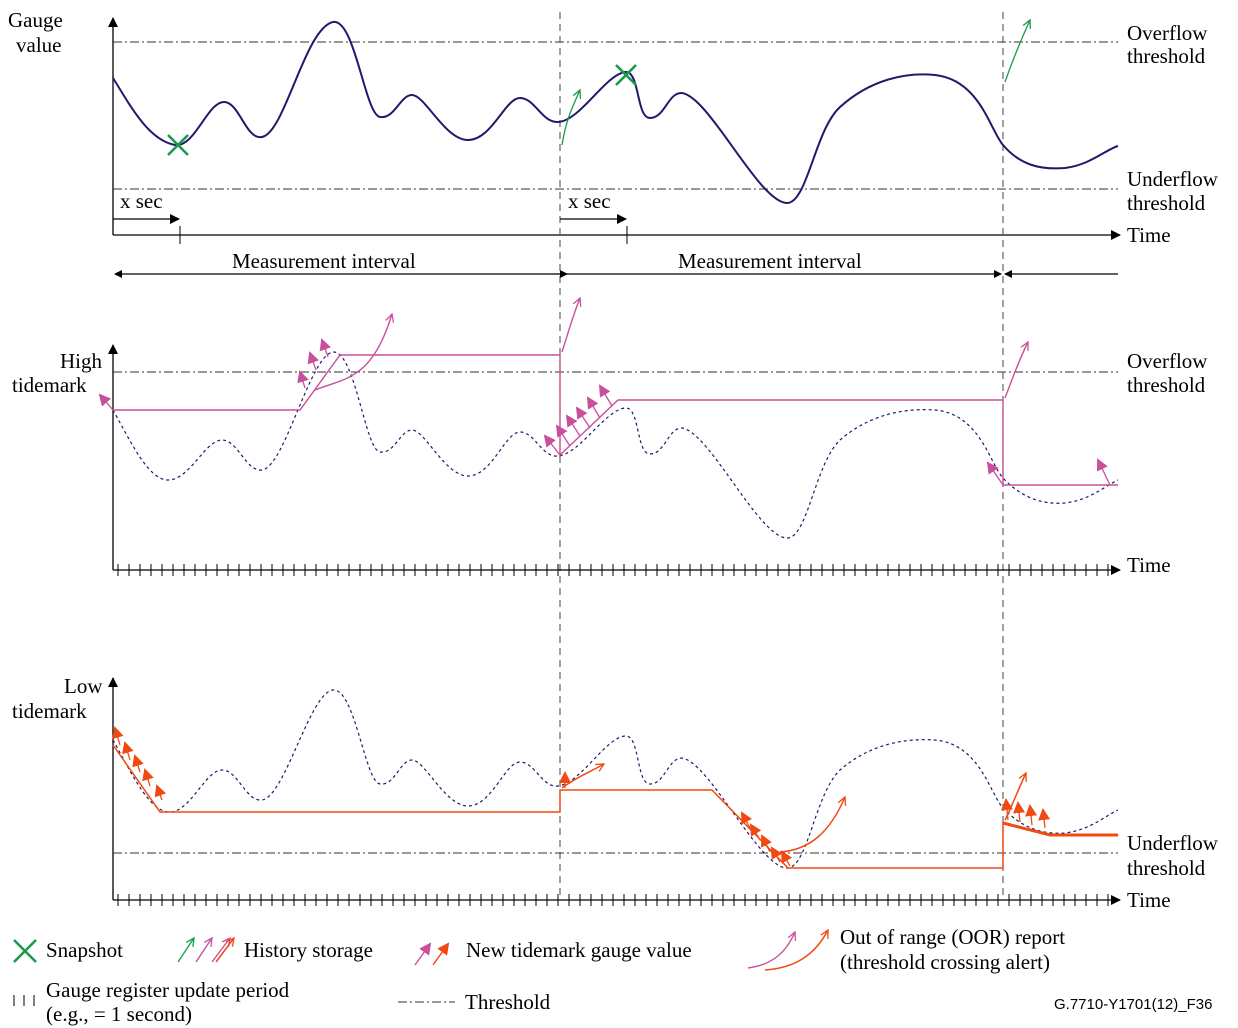 This screenshot has height=1028, width=1238. What do you see at coordinates (1166, 868) in the screenshot?
I see `low-underflow-label-2: threshold` at bounding box center [1166, 868].